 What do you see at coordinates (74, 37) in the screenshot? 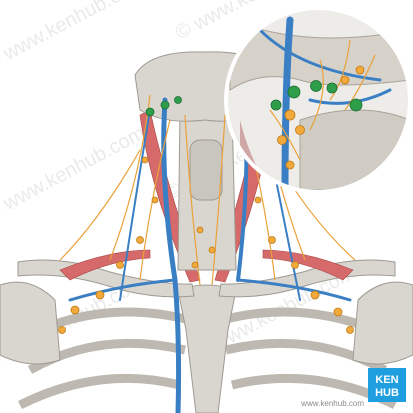
I see `watermark: © www.kenhub.com` at bounding box center [74, 37].